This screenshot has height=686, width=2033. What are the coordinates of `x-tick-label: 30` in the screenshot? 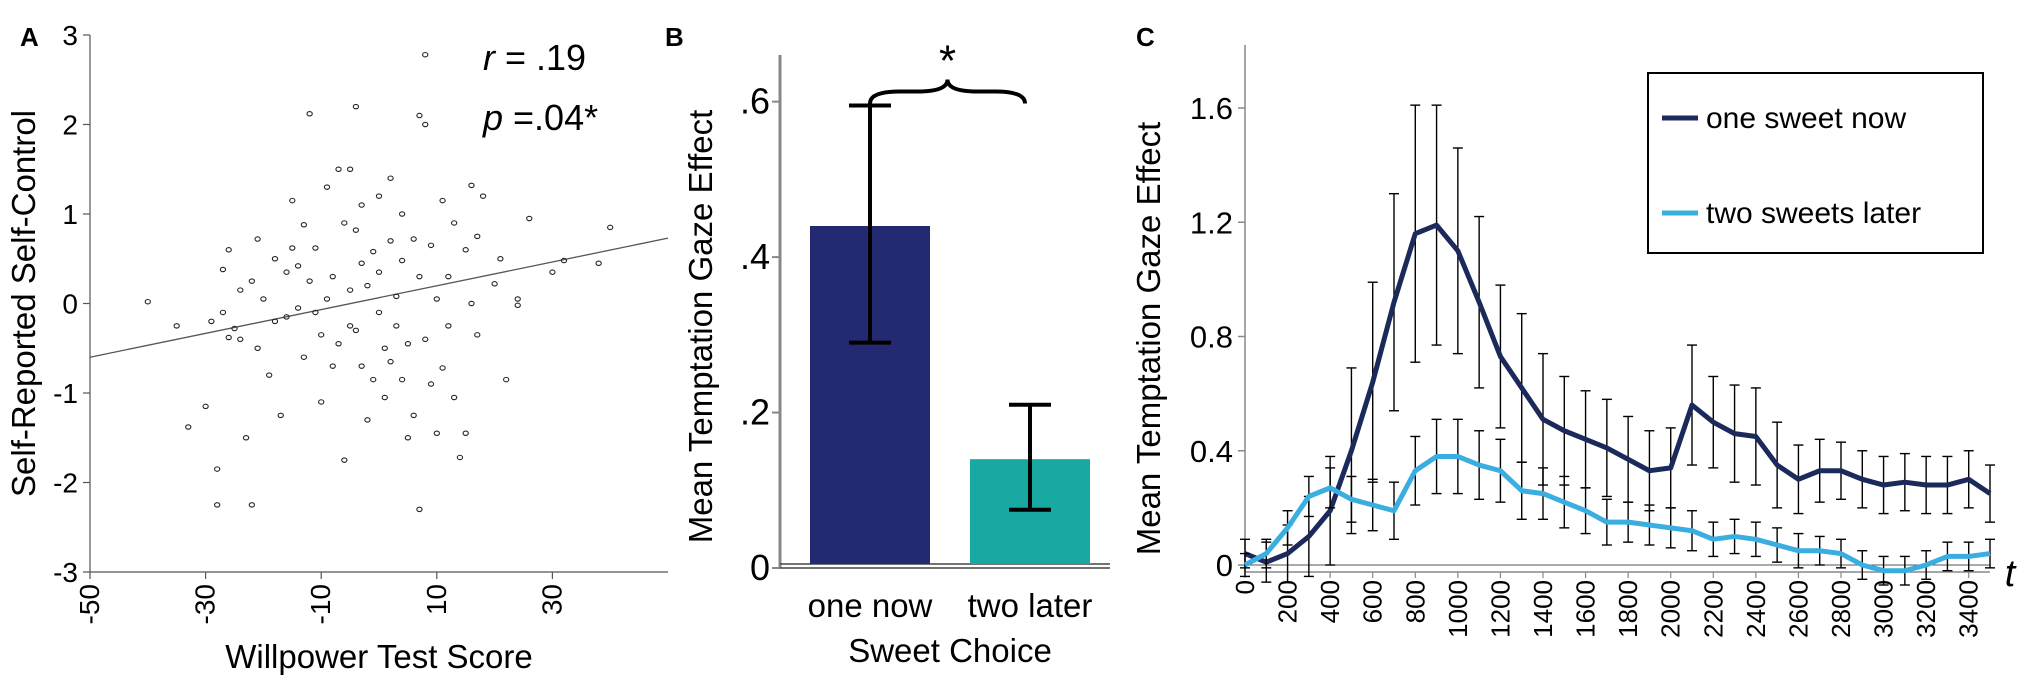 It's located at (551, 599).